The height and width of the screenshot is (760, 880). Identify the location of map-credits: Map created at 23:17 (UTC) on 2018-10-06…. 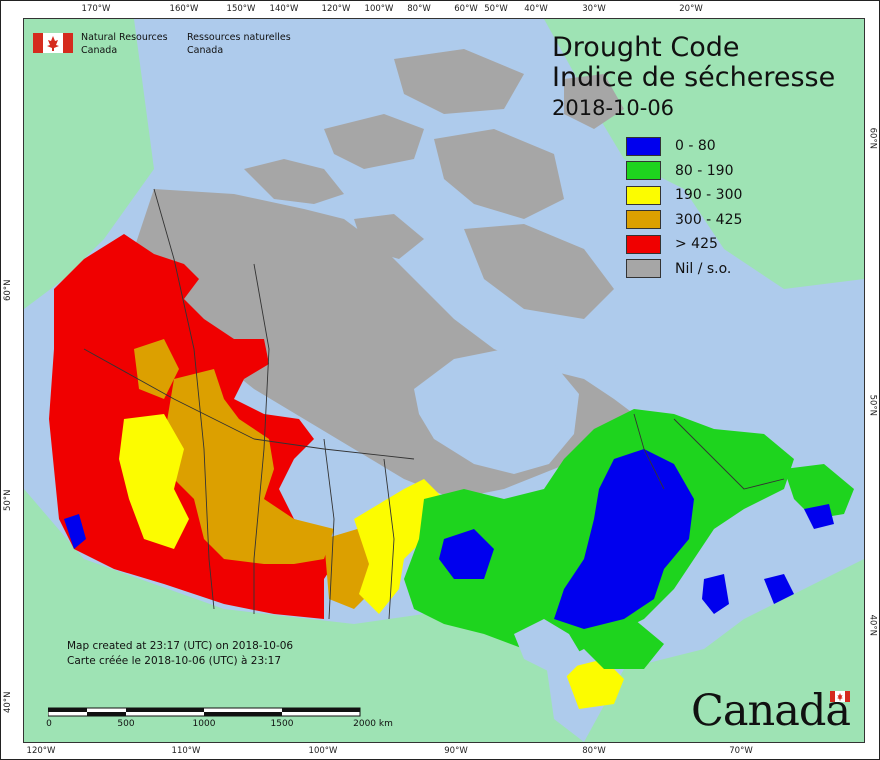
(180, 654).